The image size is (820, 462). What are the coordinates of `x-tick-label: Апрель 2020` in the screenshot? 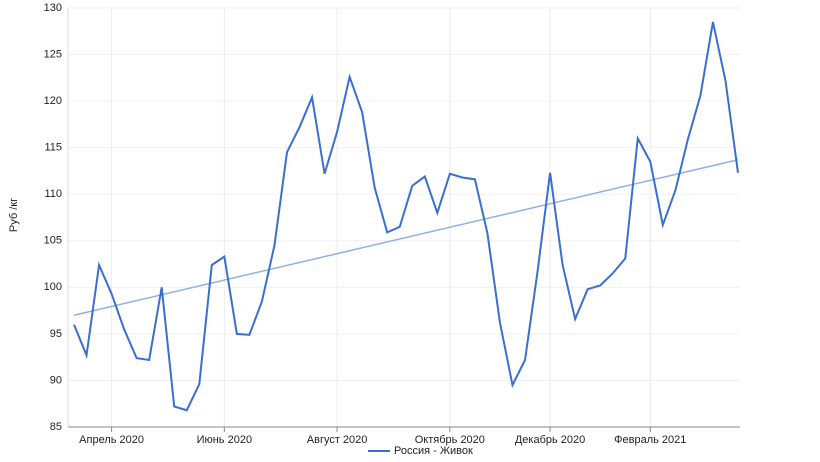 It's located at (111, 440).